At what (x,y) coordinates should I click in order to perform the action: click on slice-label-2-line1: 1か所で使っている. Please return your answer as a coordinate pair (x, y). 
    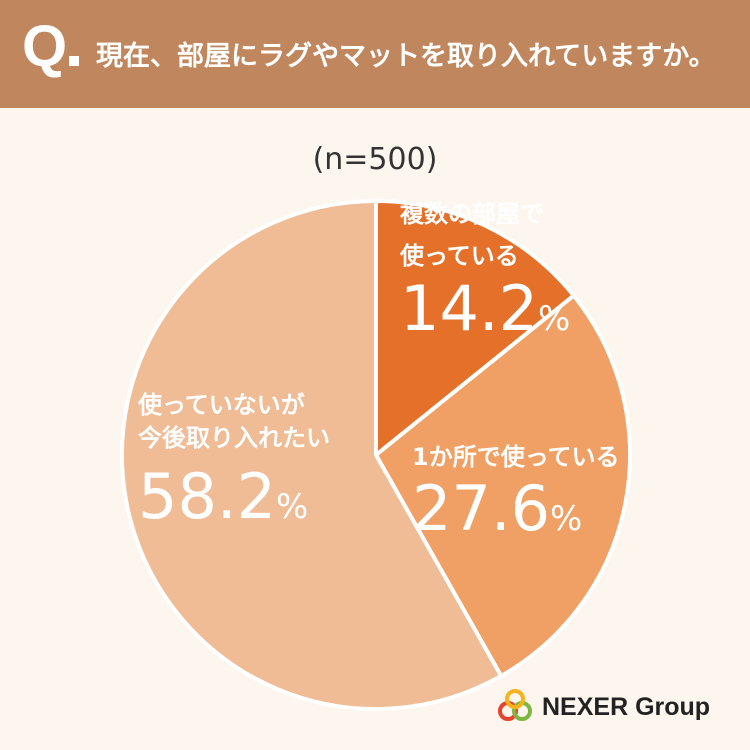
    Looking at the image, I should click on (516, 457).